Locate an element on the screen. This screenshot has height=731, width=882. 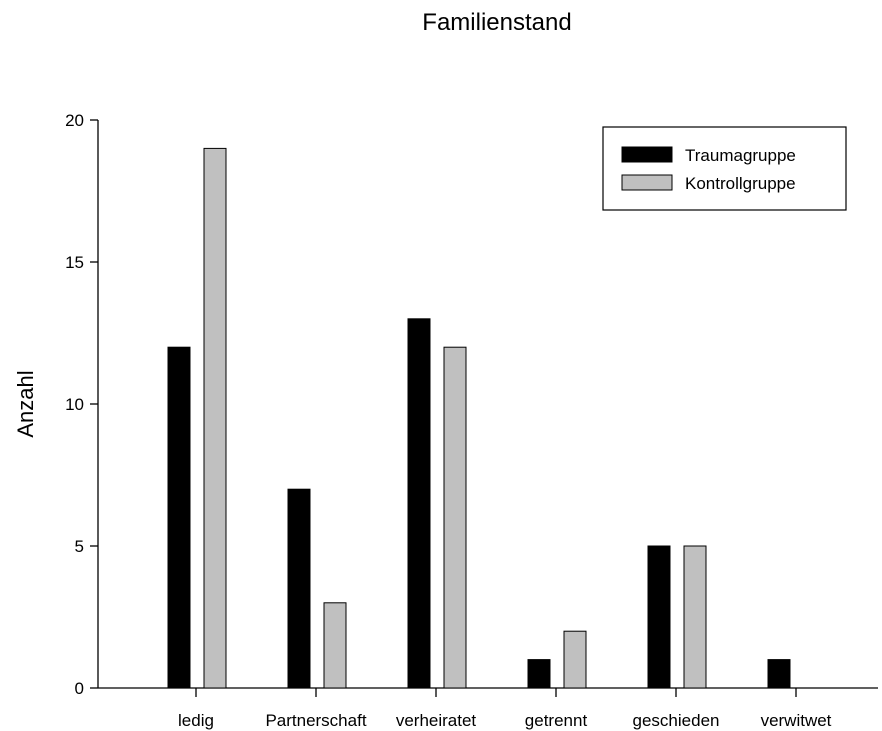
bar-kontrollgruppe-partnerschaft is located at coordinates (335, 645).